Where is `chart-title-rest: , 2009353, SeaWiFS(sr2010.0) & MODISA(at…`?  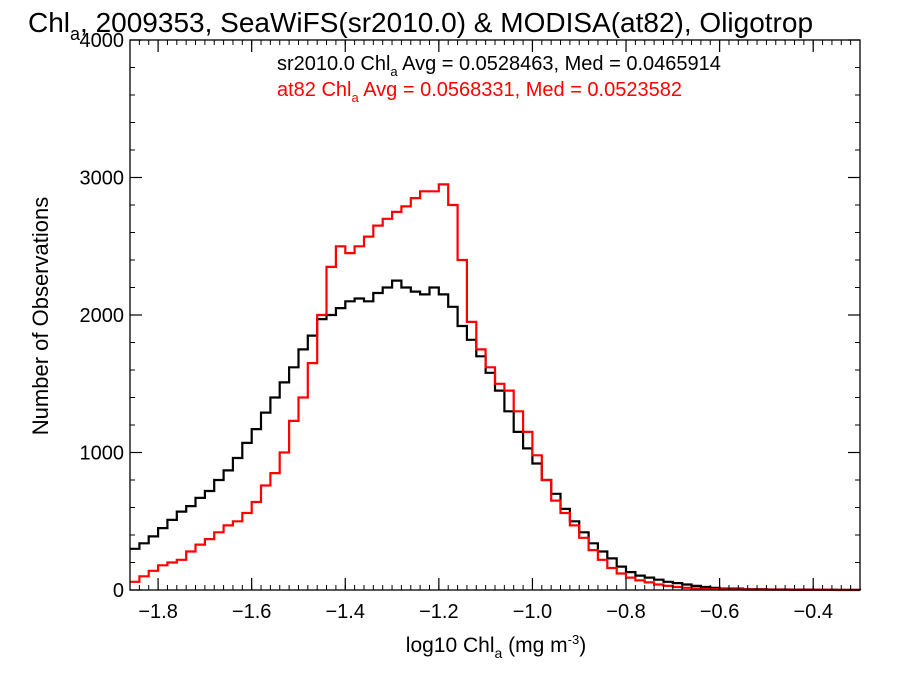 chart-title-rest: , 2009353, SeaWiFS(sr2010.0) & MODISA(at… is located at coordinates (446, 22).